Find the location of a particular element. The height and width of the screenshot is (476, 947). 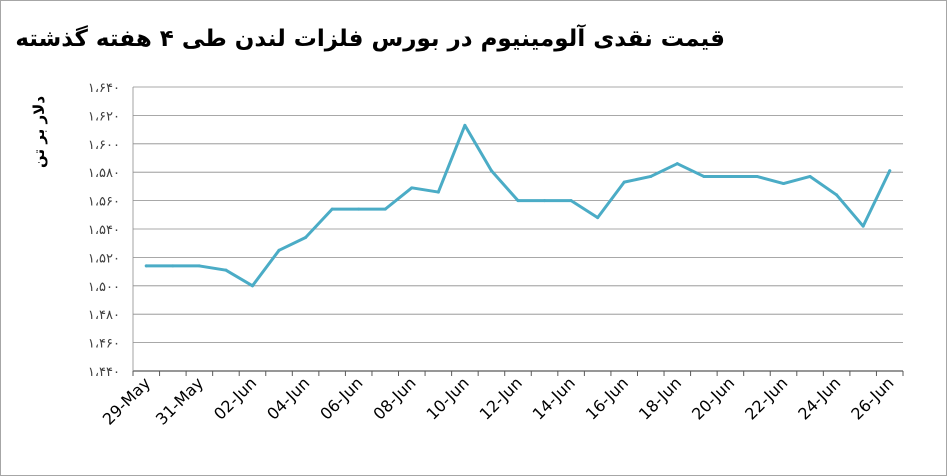

y-tick-label: ۱،۴۴۰ is located at coordinates (104, 372).